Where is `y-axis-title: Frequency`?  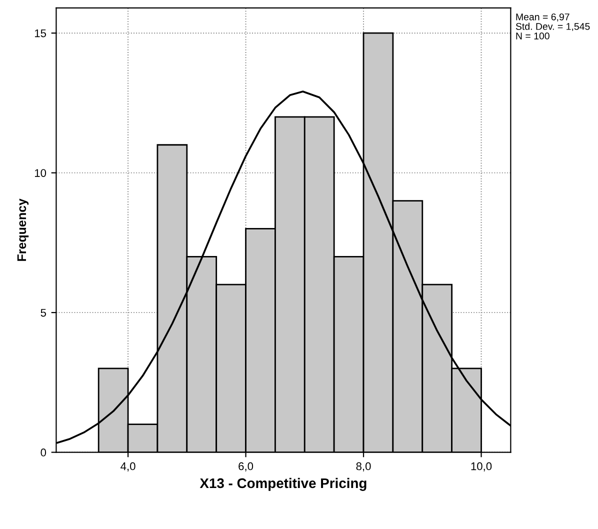
y-axis-title: Frequency is located at coordinates (23, 229).